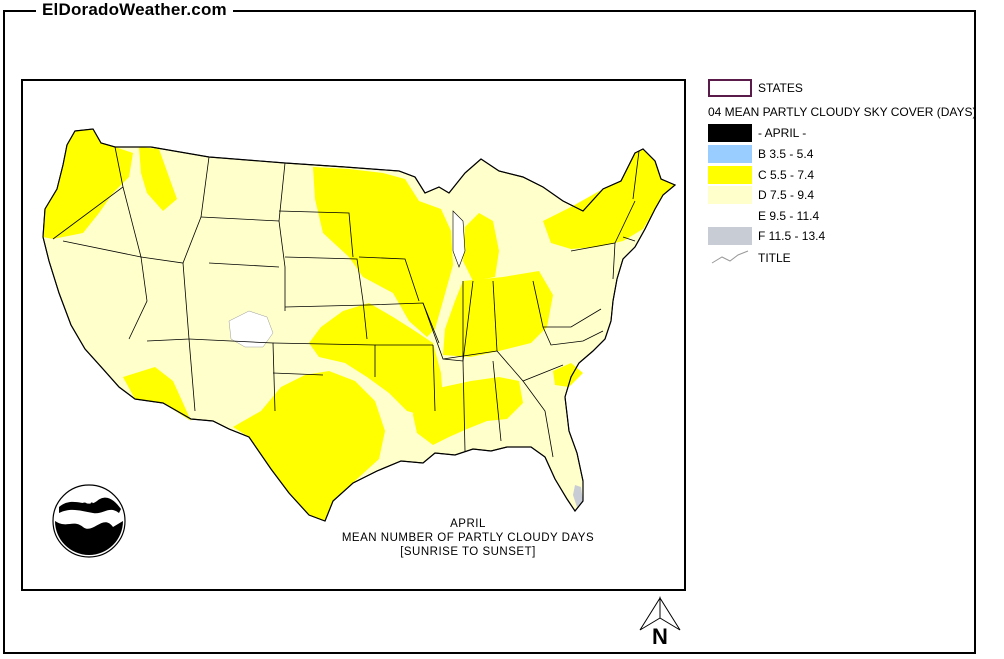 The image size is (1004, 659). I want to click on legend-item-label: - APRIL -, so click(782, 133).